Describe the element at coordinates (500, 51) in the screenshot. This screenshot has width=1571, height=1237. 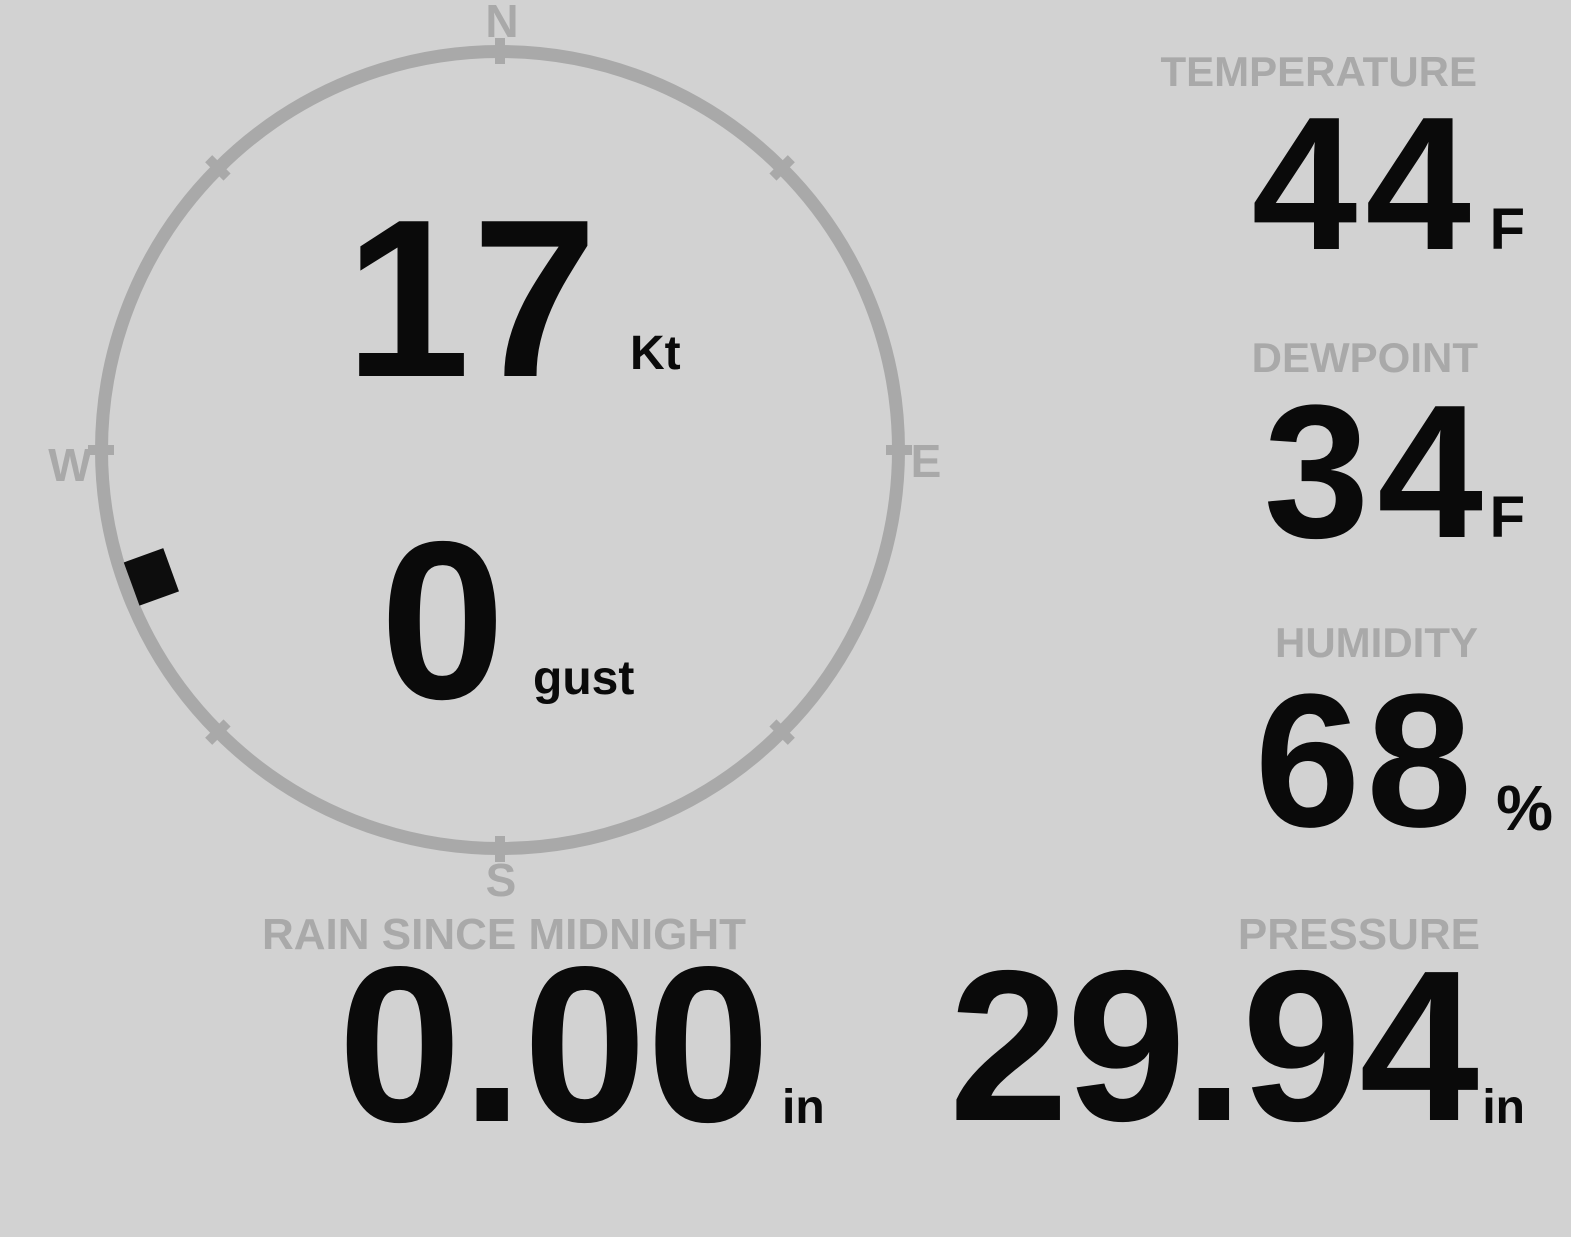
I see `compass-tick-n` at that location.